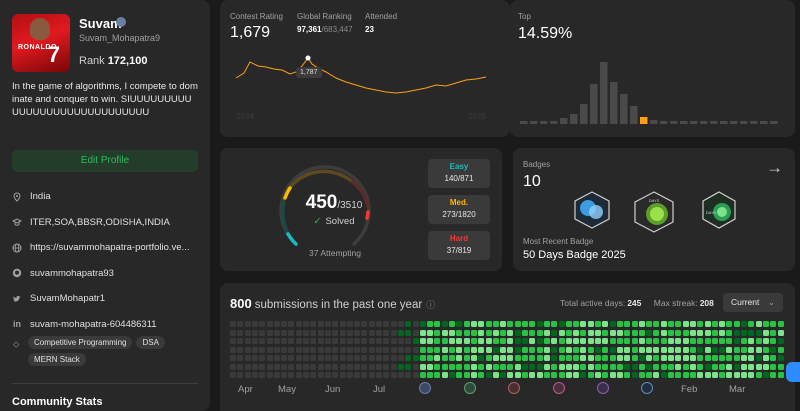 The image size is (800, 411). What do you see at coordinates (107, 274) in the screenshot?
I see `info-github: suvammohapatra93` at bounding box center [107, 274].